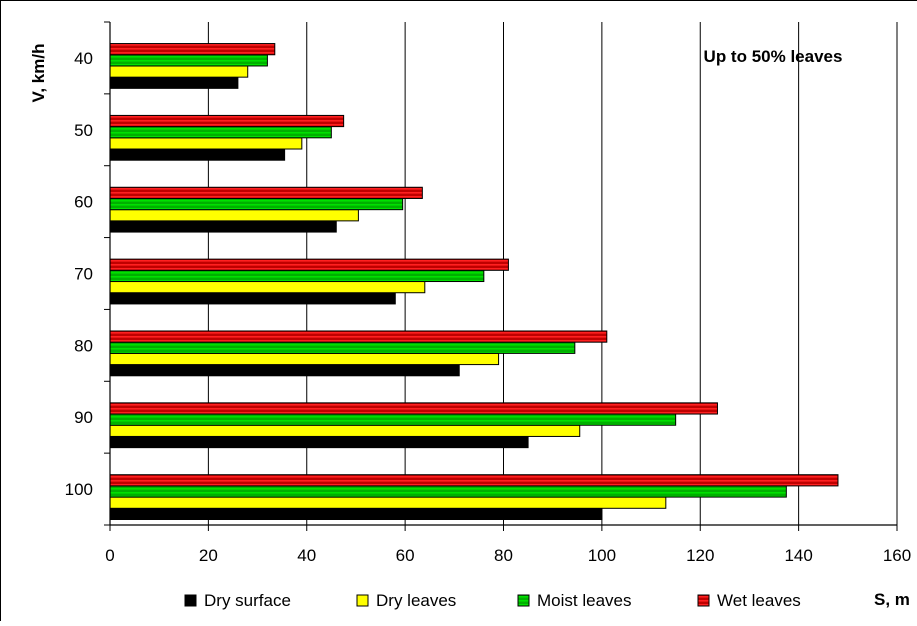 This screenshot has height=626, width=917. Describe the element at coordinates (83, 202) in the screenshot. I see `y-tick-label: 60` at that location.